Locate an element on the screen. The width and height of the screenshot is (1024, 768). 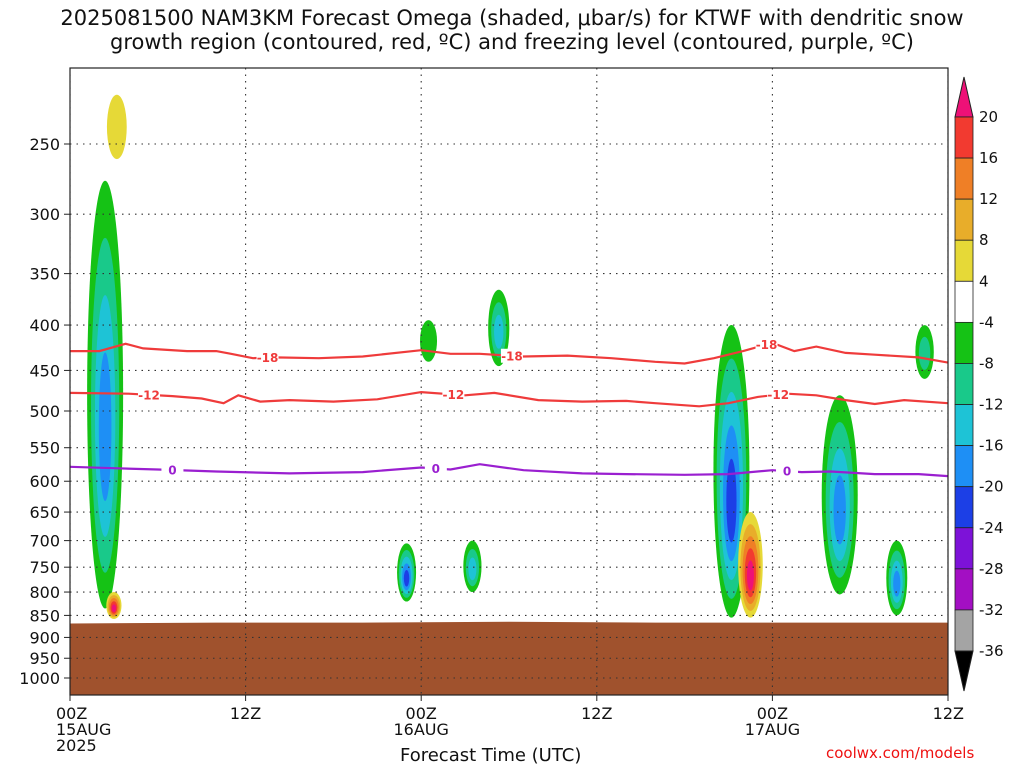
colorbar-bottom-arrow is located at coordinates (964, 671).